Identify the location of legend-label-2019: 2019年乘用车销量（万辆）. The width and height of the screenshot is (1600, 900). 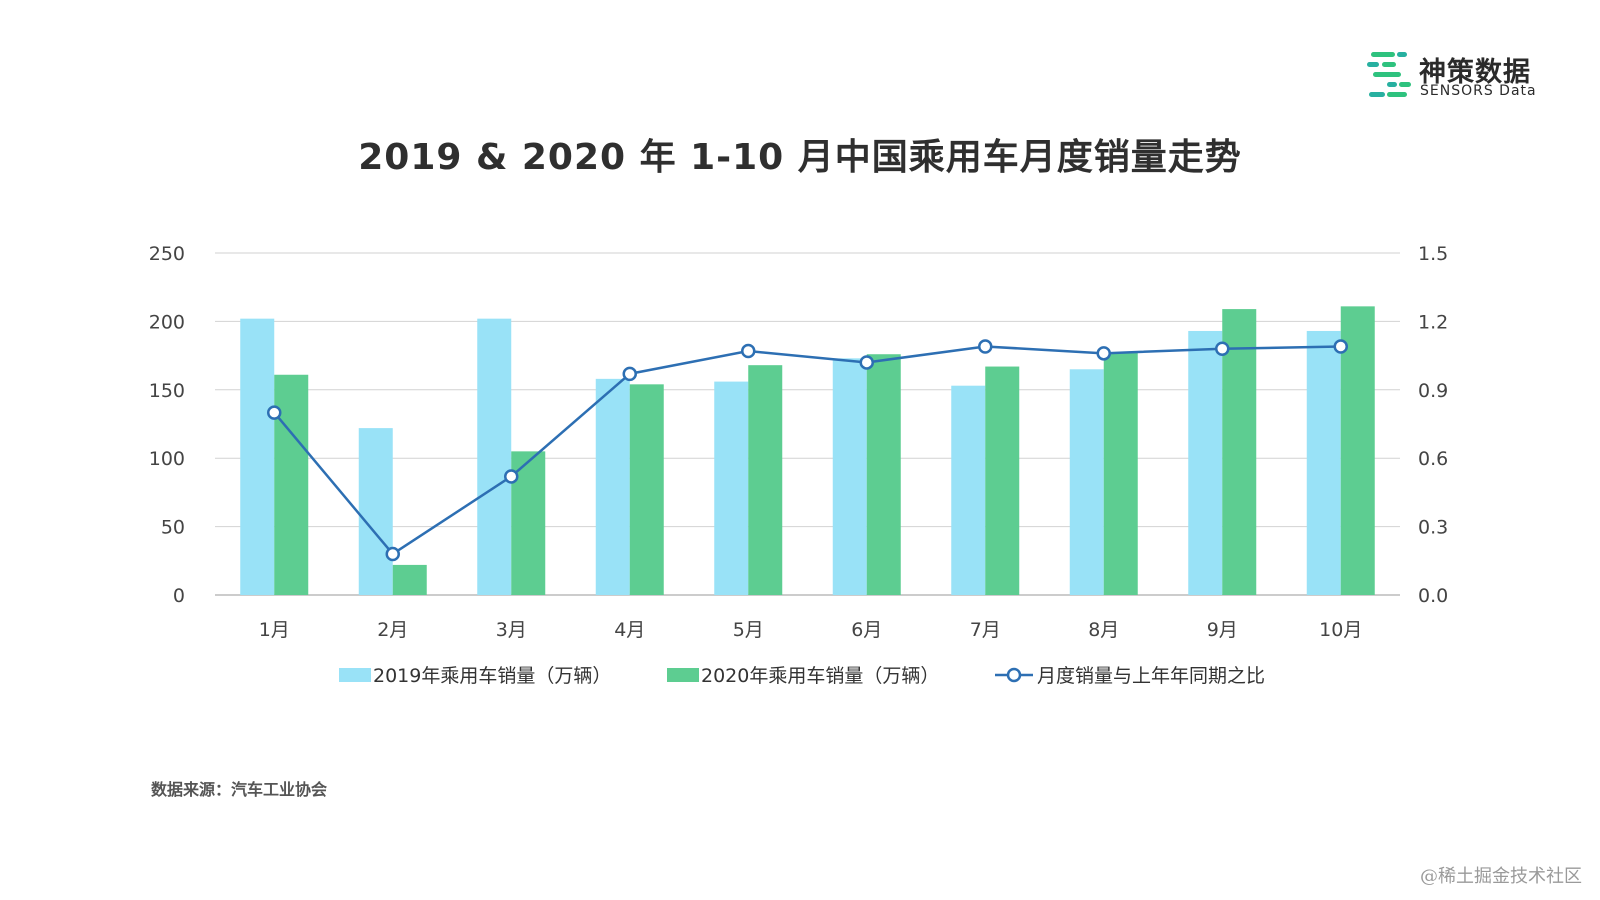
(492, 676).